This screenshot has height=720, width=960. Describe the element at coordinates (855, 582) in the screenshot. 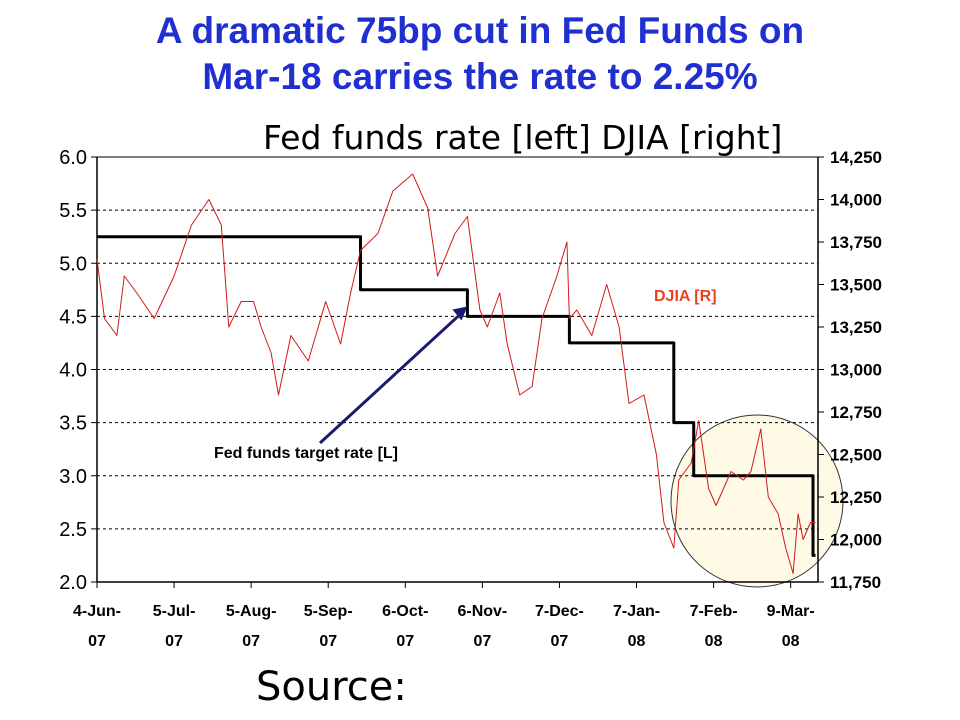

I see `y-right-tick-label: 11,750` at that location.